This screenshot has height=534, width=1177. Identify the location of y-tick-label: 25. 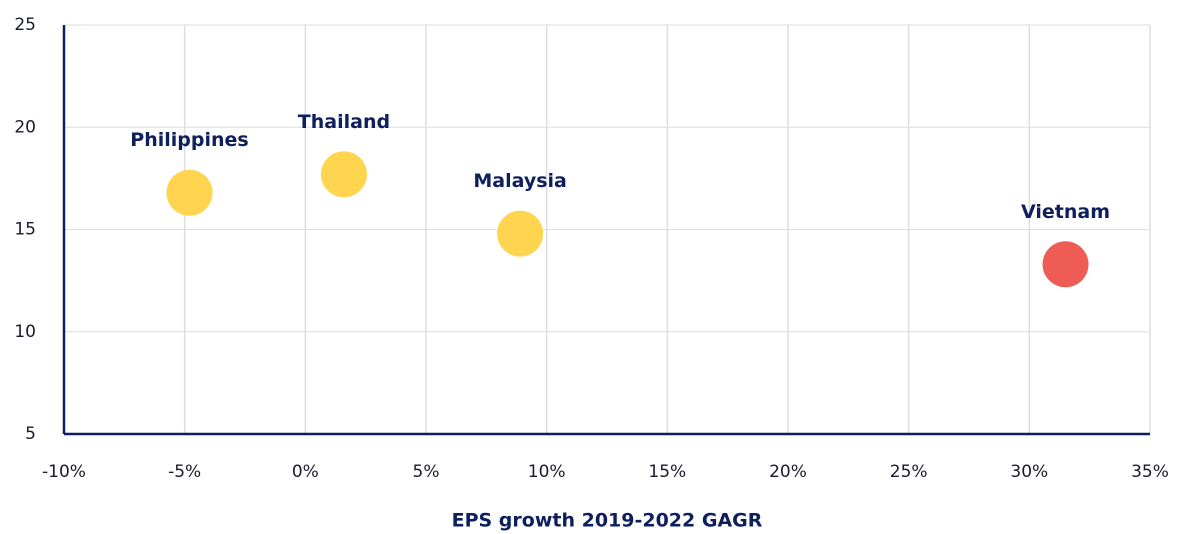
(25, 25).